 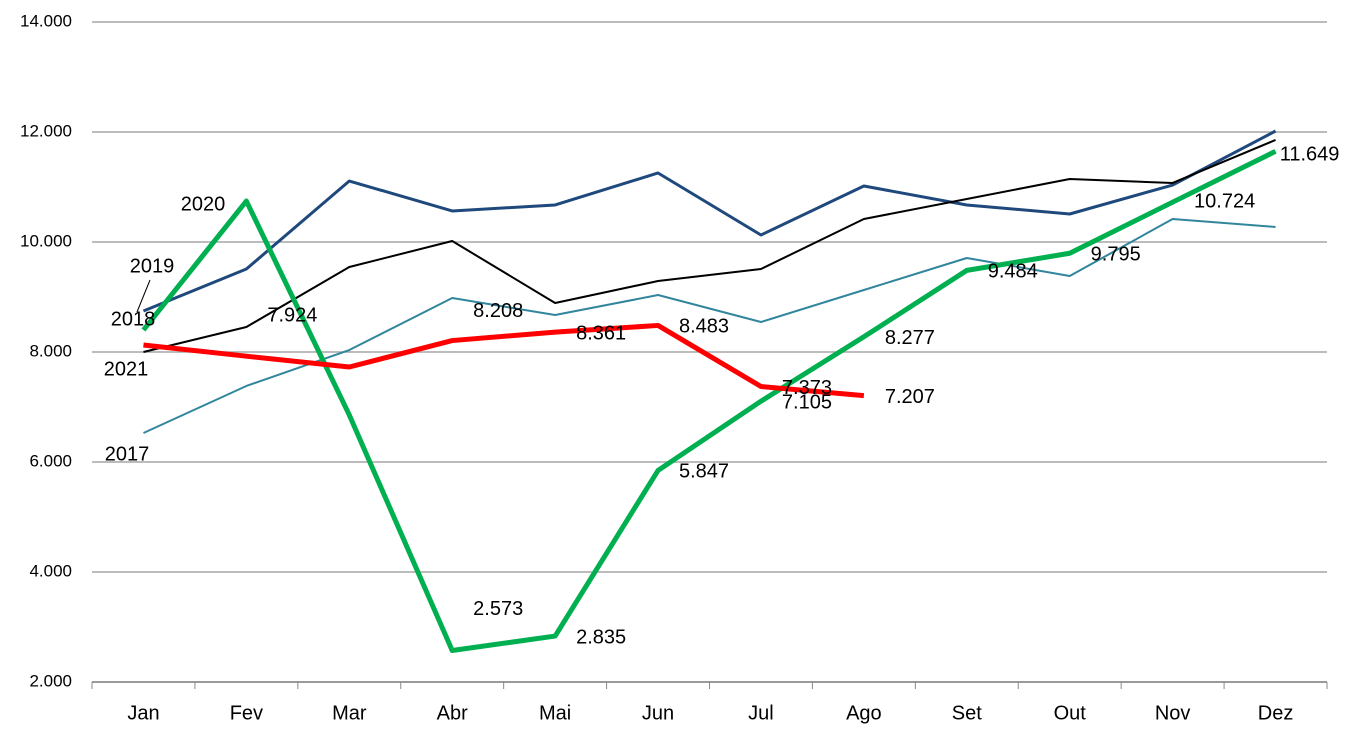 What do you see at coordinates (452, 713) in the screenshot?
I see `x-tick-label: Abr` at bounding box center [452, 713].